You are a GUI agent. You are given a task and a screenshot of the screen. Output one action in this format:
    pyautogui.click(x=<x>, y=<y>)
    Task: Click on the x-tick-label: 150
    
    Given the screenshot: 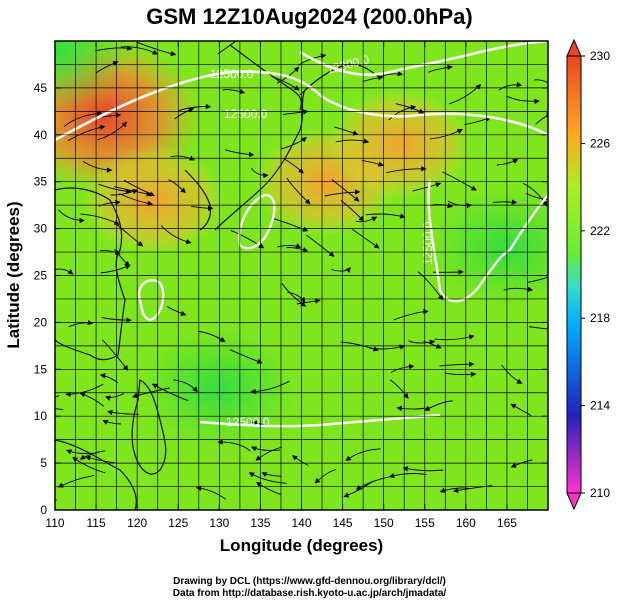 What is the action you would take?
    pyautogui.click(x=384, y=523)
    